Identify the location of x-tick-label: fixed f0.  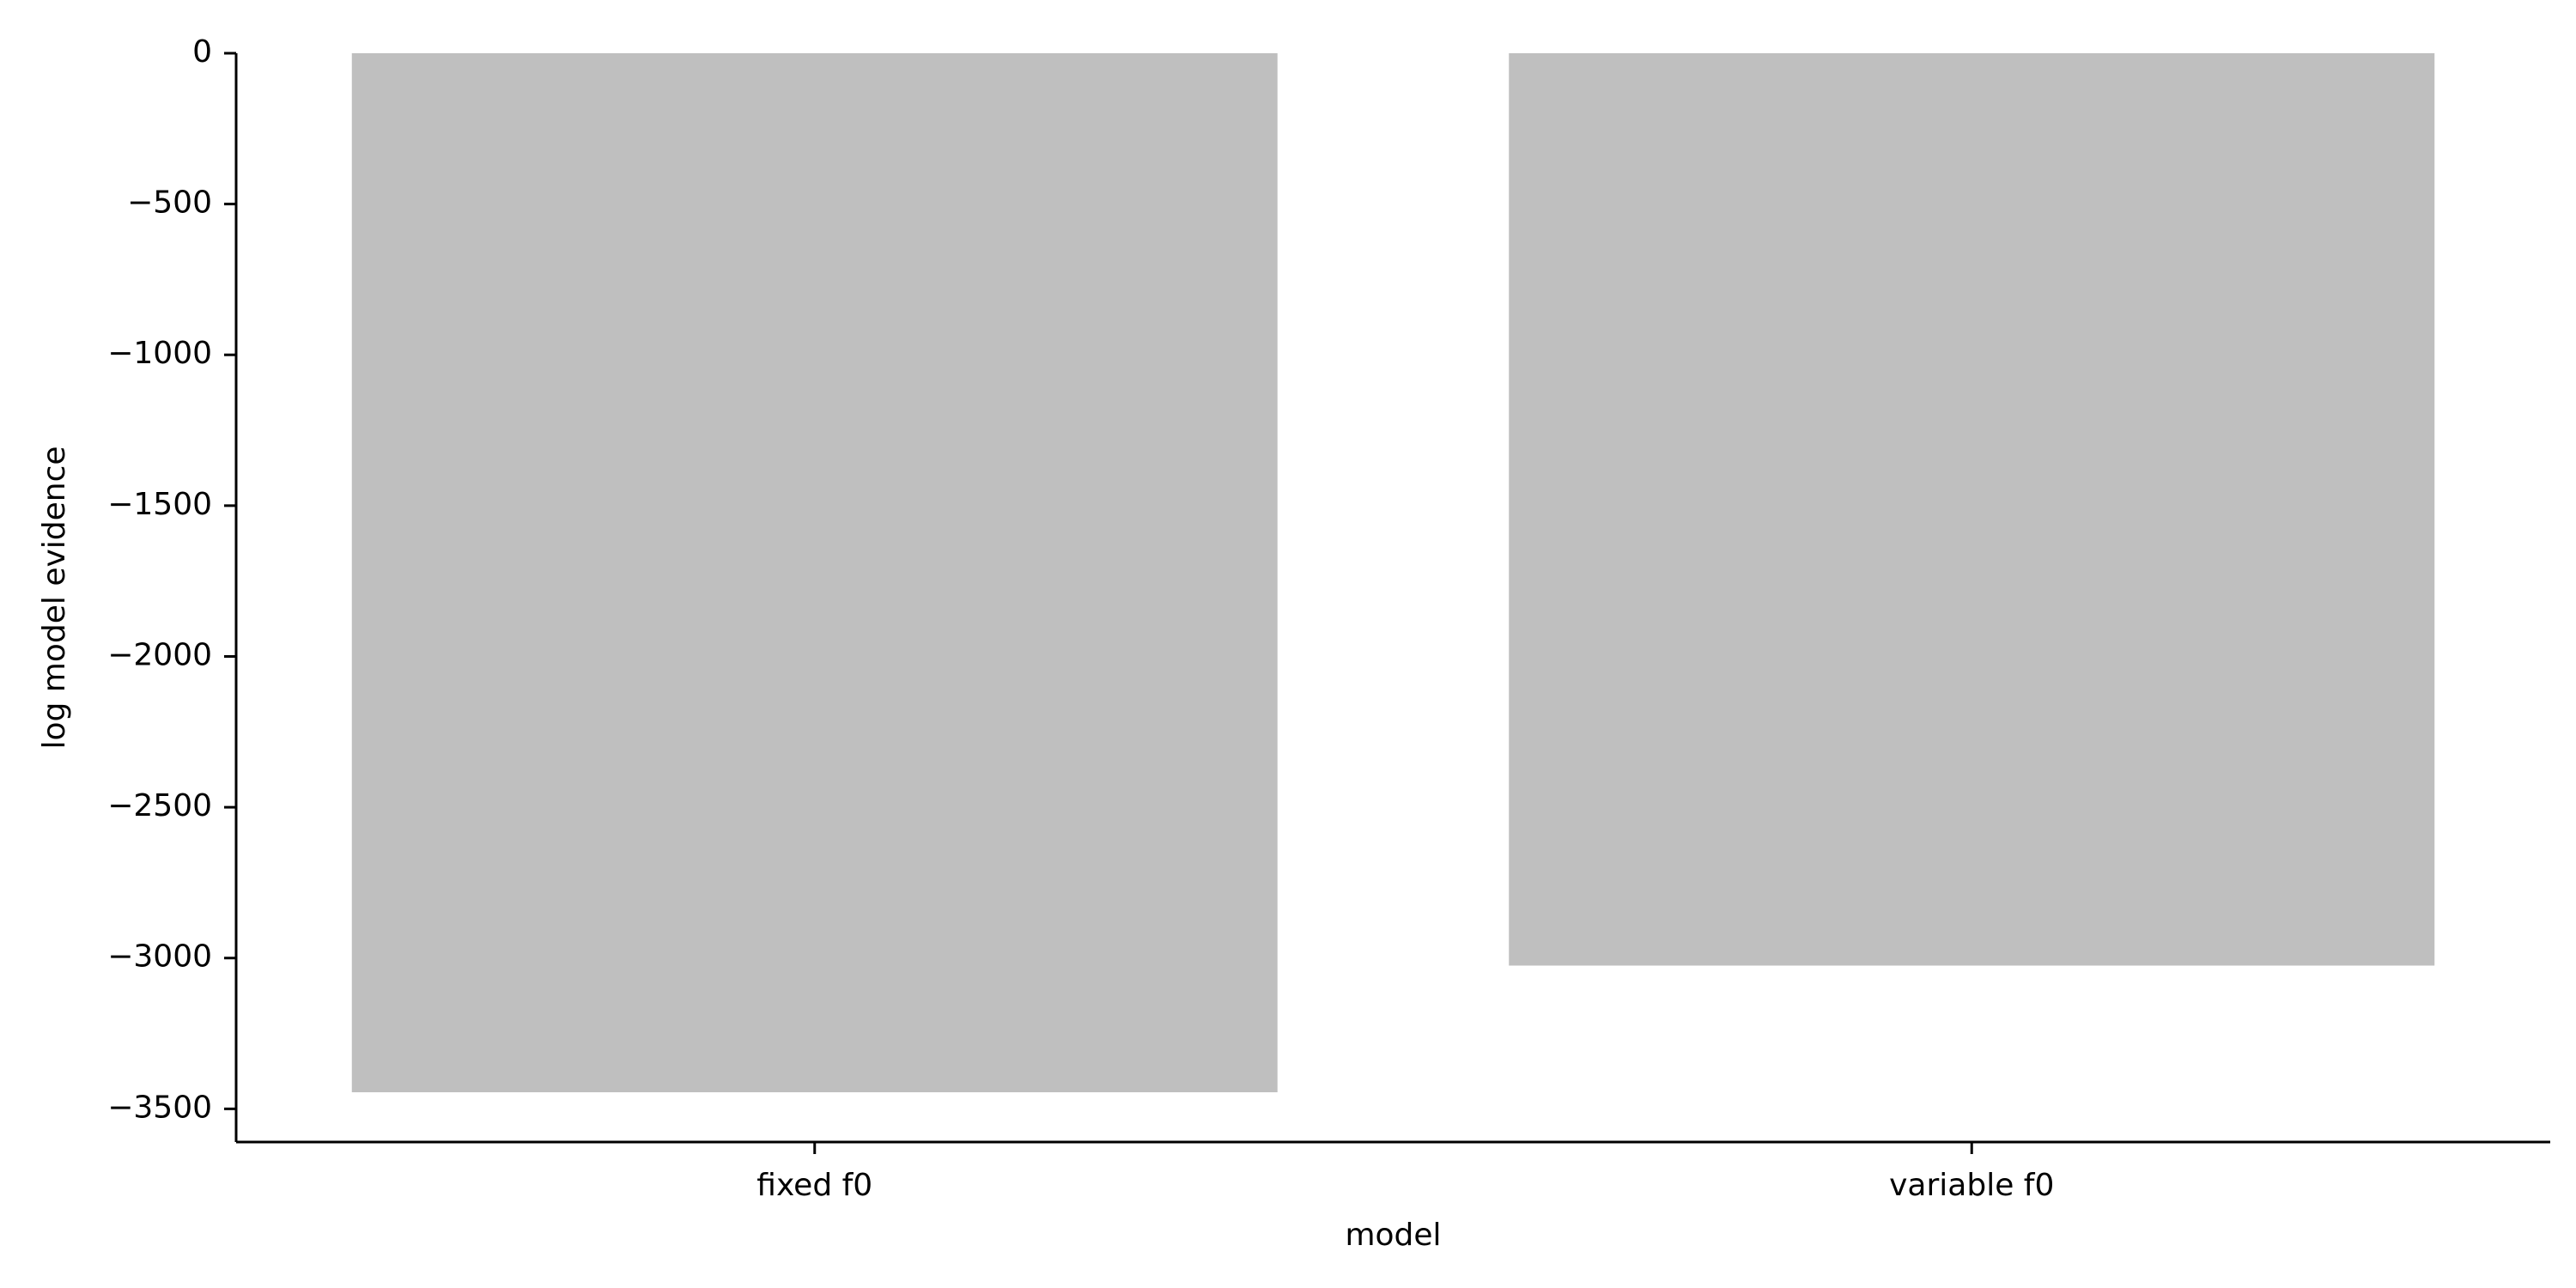
(814, 1185).